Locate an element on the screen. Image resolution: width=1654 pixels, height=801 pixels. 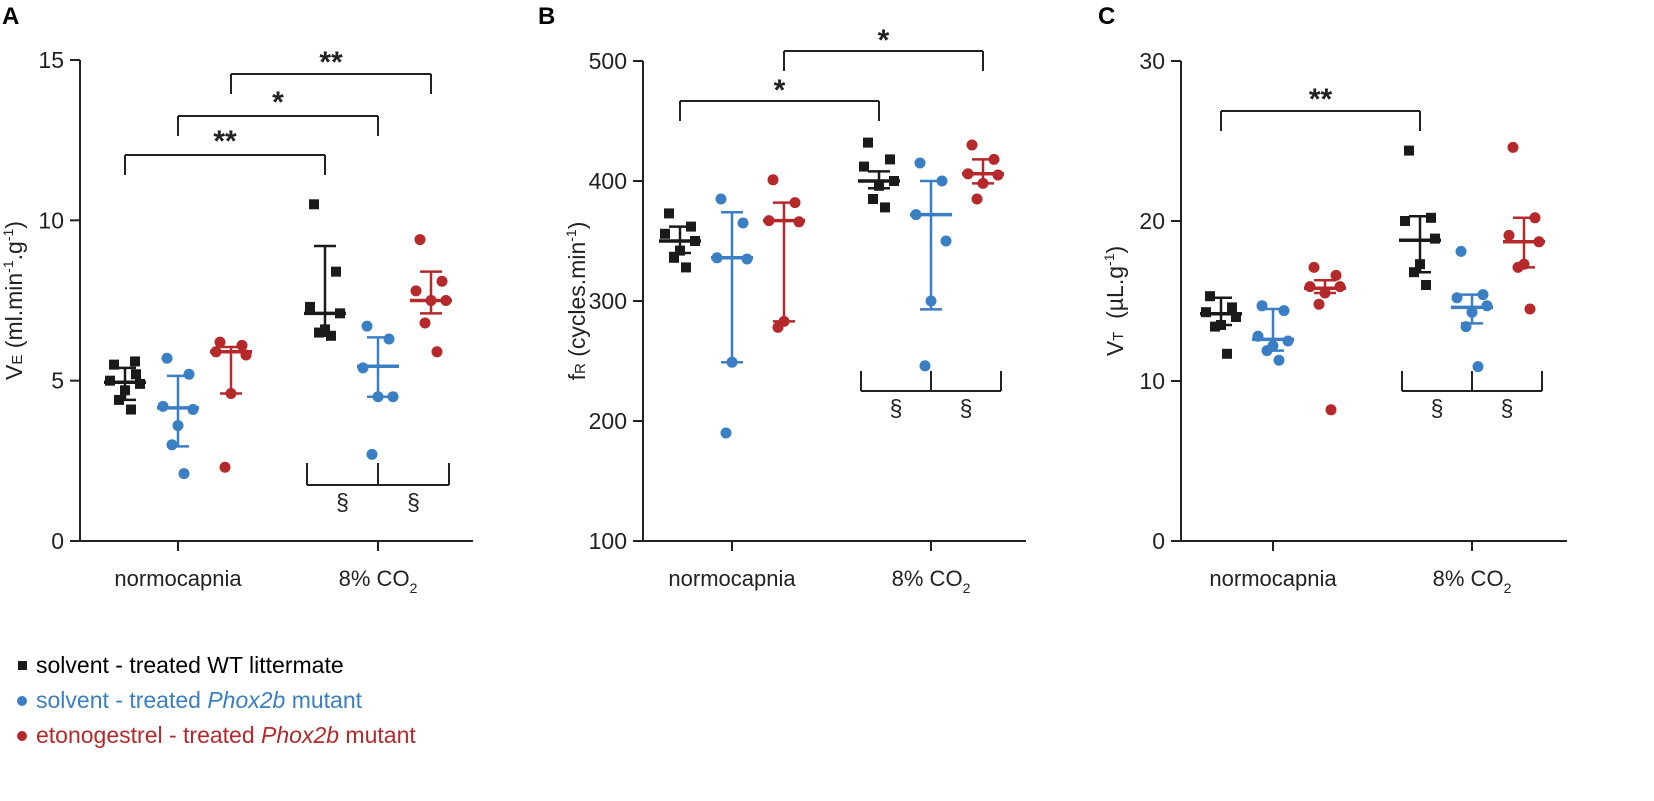
legend-label-etono-prefix: etonogestrel - treated is located at coordinates (149, 735).